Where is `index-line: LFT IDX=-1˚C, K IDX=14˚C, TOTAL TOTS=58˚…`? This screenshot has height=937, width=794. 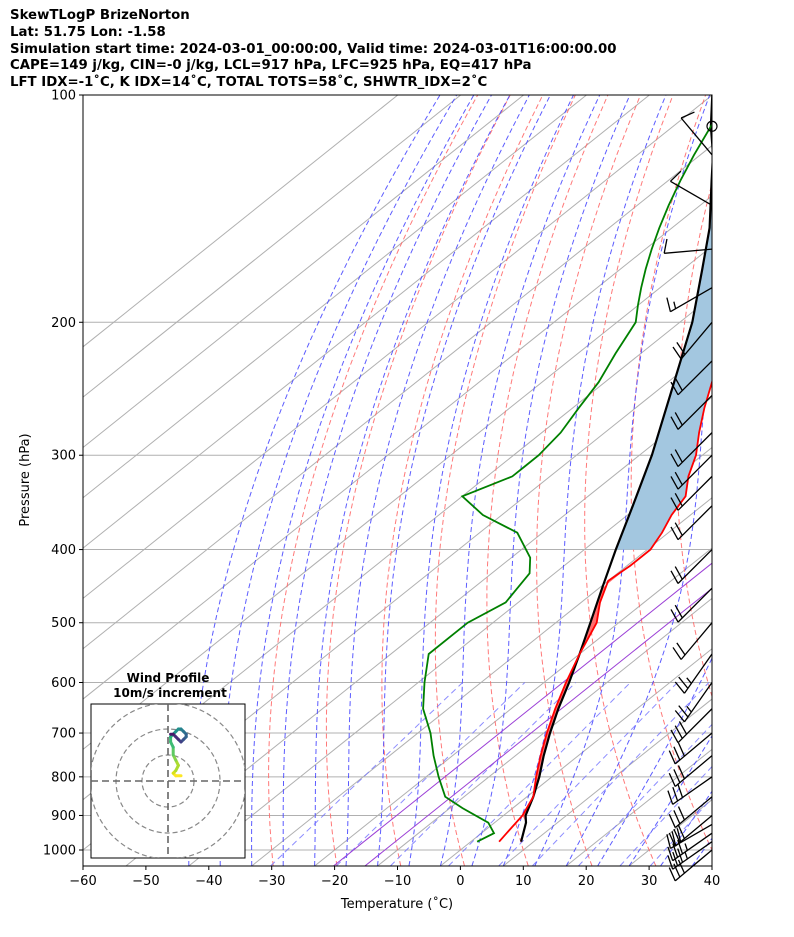 index-line: LFT IDX=-1˚C, K IDX=14˚C, TOTAL TOTS=58˚… is located at coordinates (249, 83).